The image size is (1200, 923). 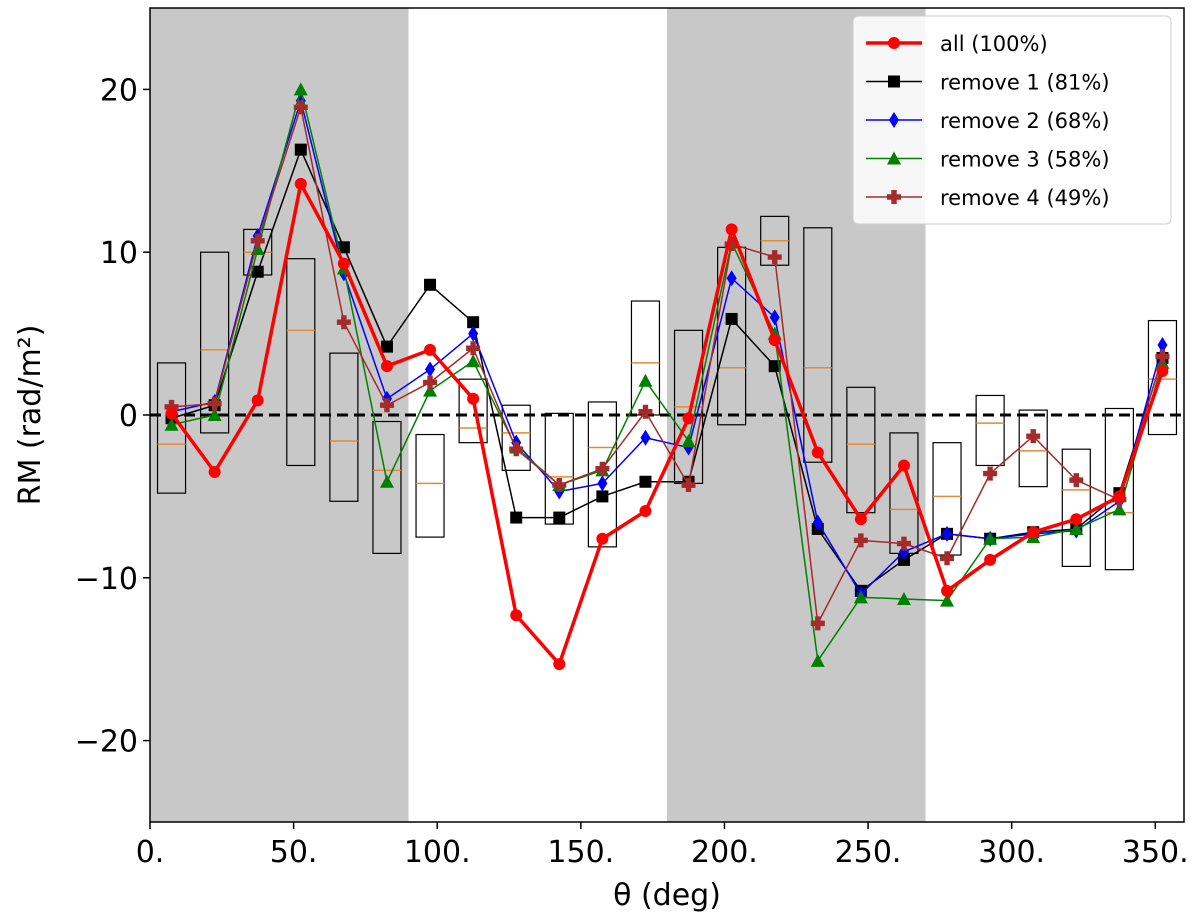 I want to click on x-tick-label-2: 50., so click(x=294, y=852).